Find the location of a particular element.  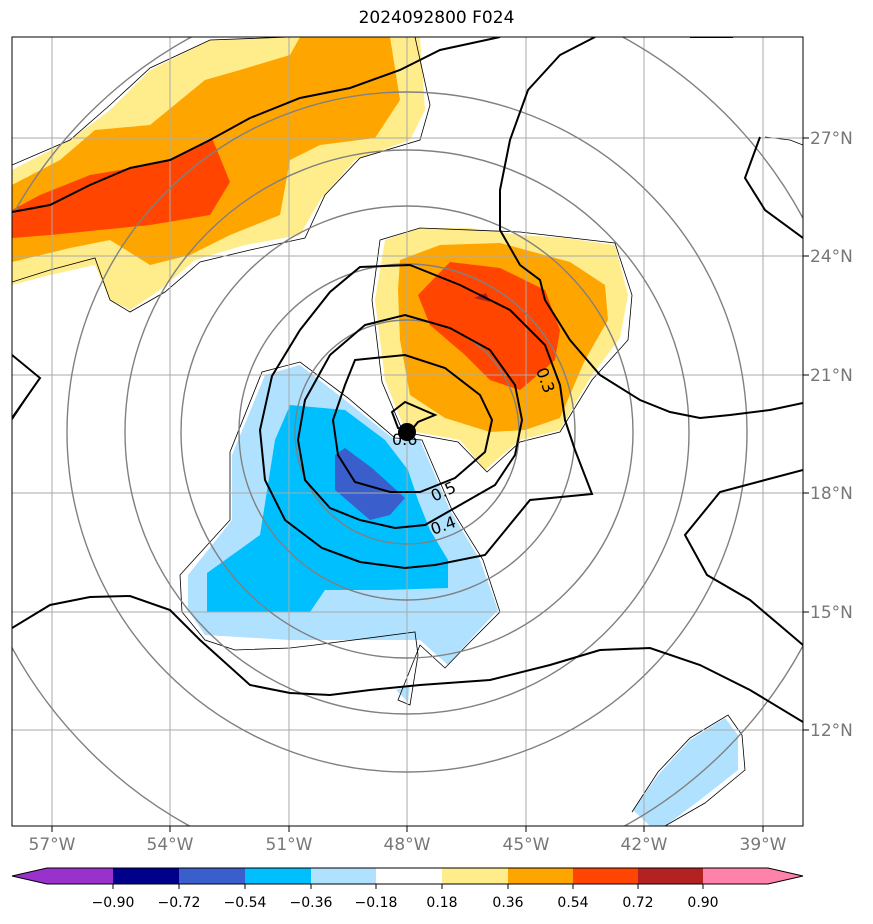

lat-label-27n: 27°N is located at coordinates (831, 139).